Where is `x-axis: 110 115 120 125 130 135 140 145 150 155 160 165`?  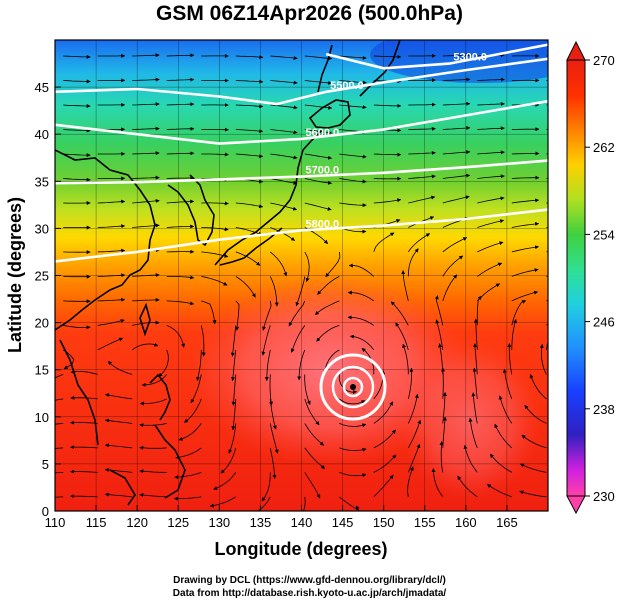 x-axis: 110 115 120 125 130 135 140 145 150 155 160 165 is located at coordinates (281, 517).